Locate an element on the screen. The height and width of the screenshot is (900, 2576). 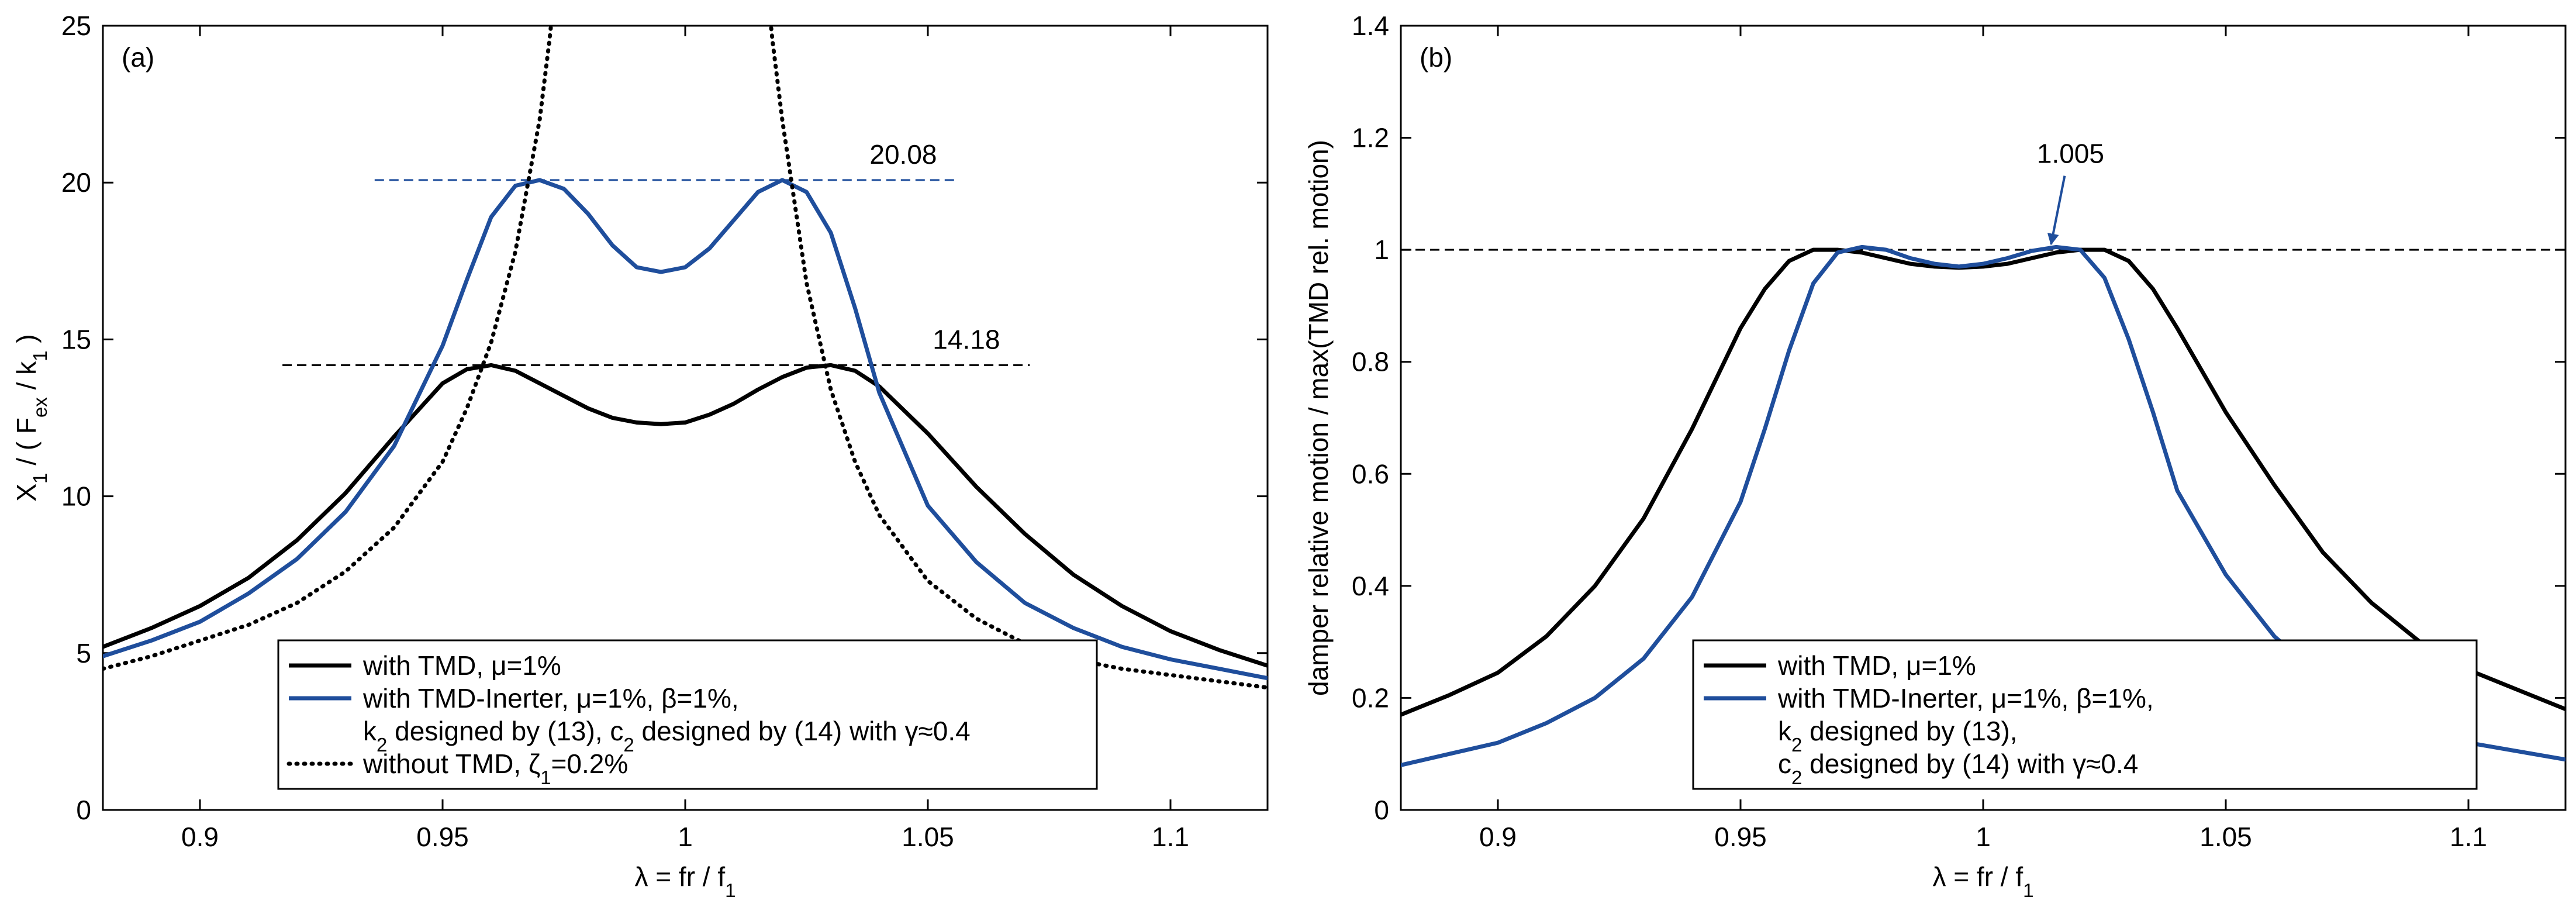
legend-entry-text: without TMD, ζ1=0.2% is located at coordinates (495, 768).